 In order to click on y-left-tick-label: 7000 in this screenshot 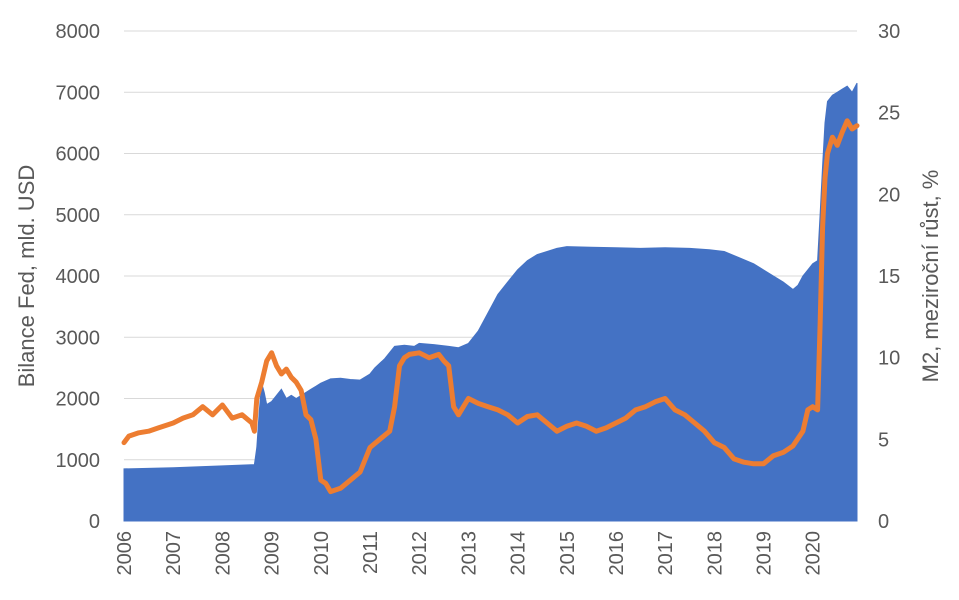, I will do `click(78, 93)`.